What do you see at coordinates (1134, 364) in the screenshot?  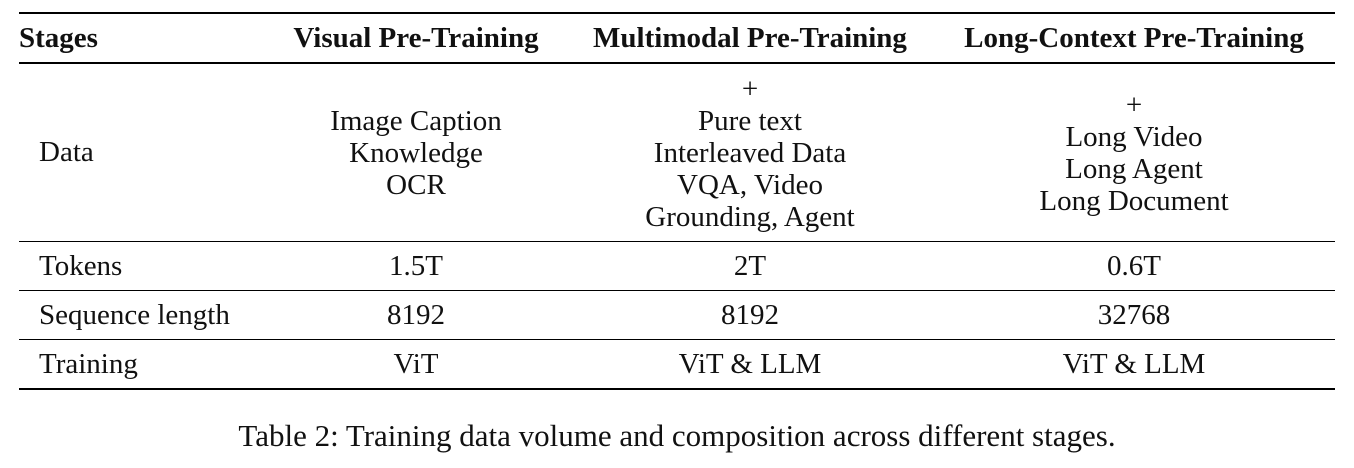 I see `cell-training-long-context: ViT & LLM` at bounding box center [1134, 364].